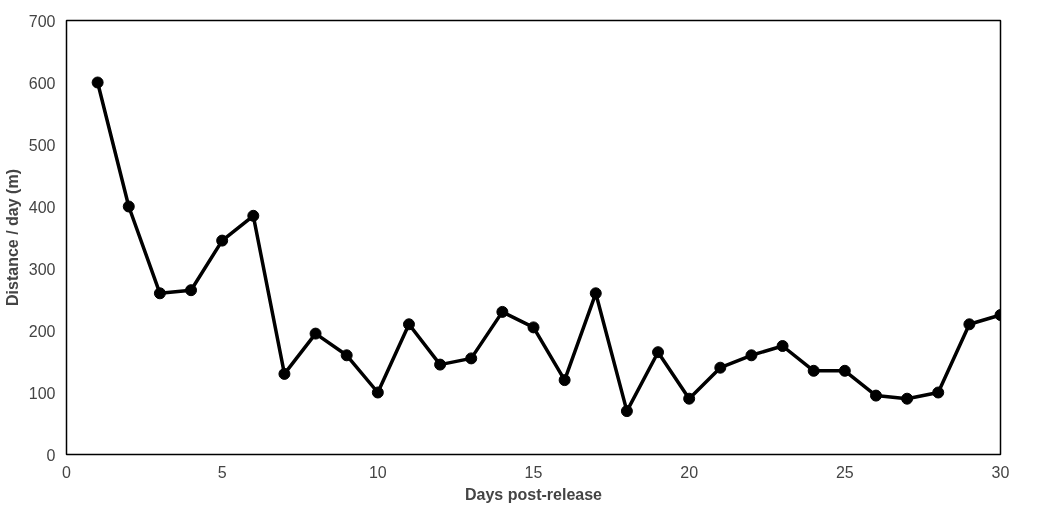  Describe the element at coordinates (42, 21) in the screenshot. I see `y-tick-label: 700` at that location.